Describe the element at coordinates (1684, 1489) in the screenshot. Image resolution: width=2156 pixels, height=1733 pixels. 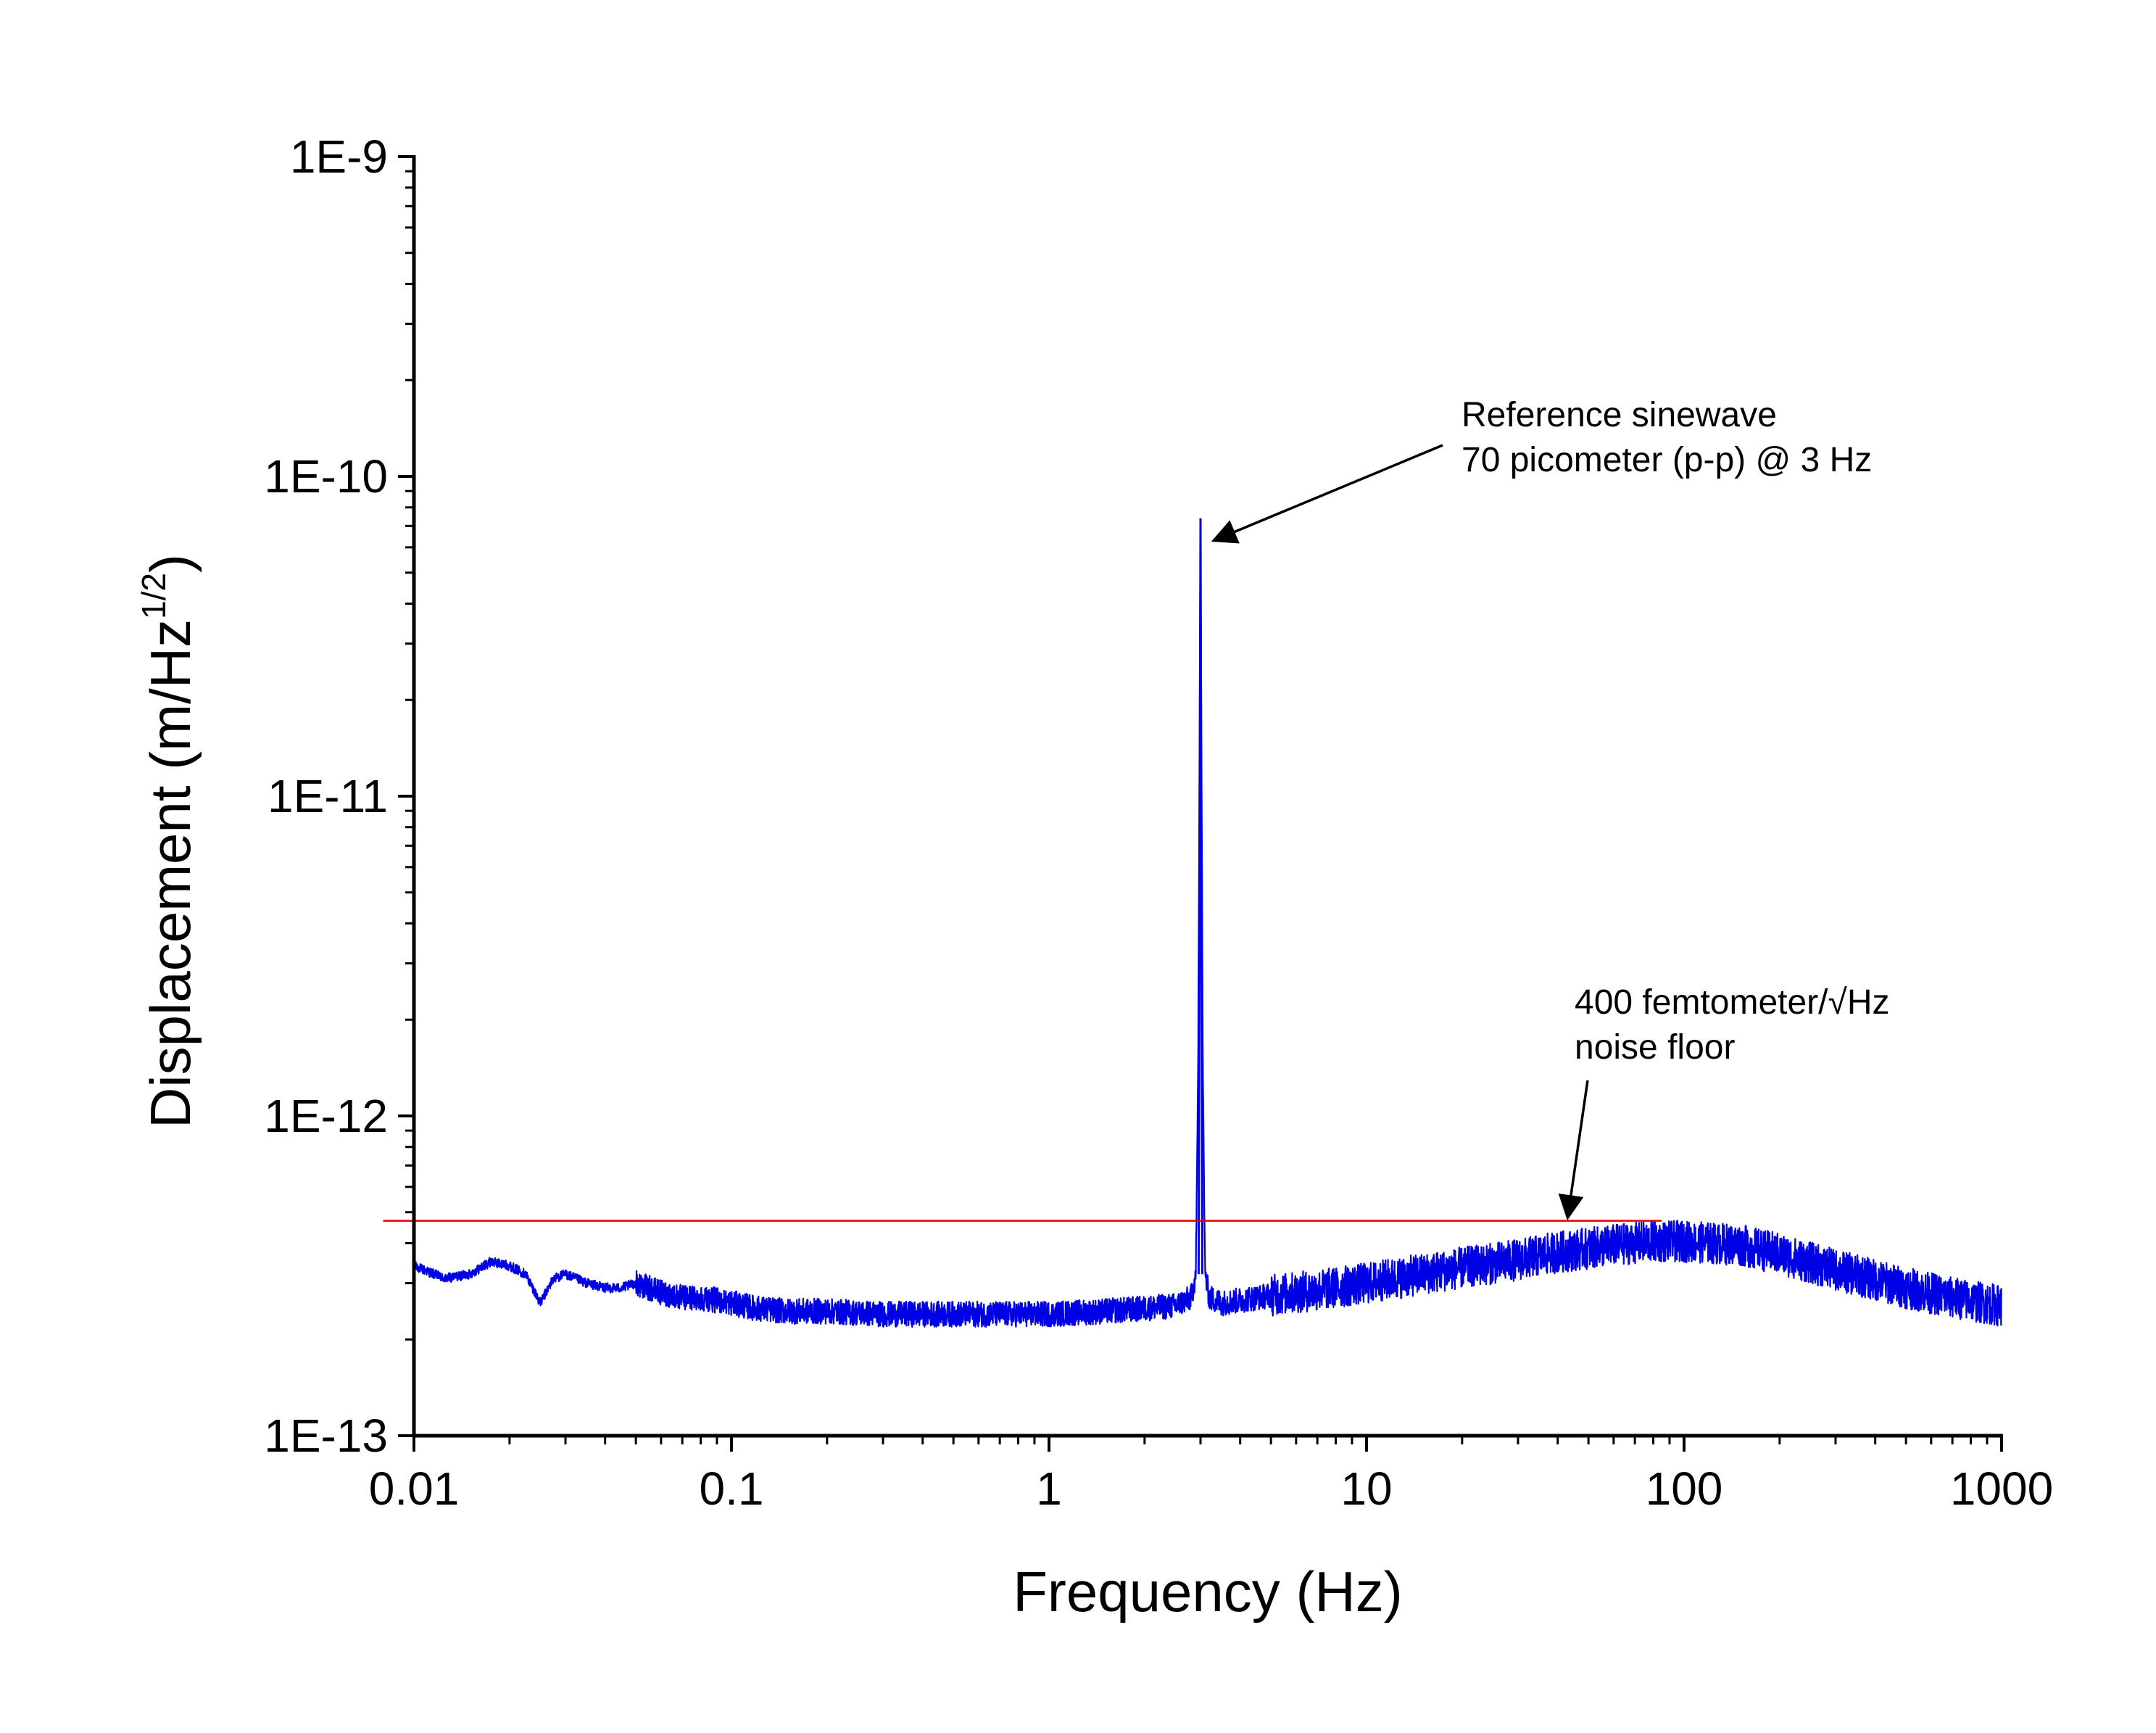
I see `x-tick-label: 100` at that location.